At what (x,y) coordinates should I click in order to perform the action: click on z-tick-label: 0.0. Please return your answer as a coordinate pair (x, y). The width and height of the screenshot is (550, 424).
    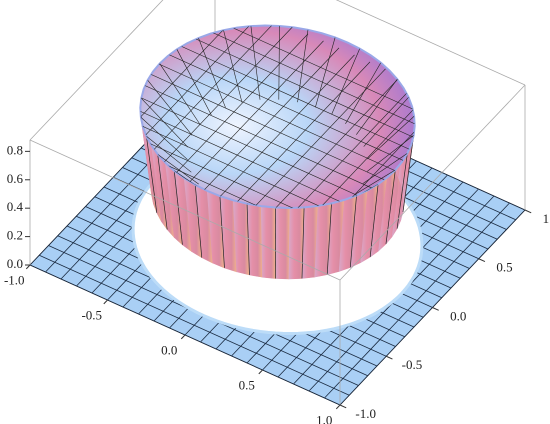
    Looking at the image, I should click on (15, 263).